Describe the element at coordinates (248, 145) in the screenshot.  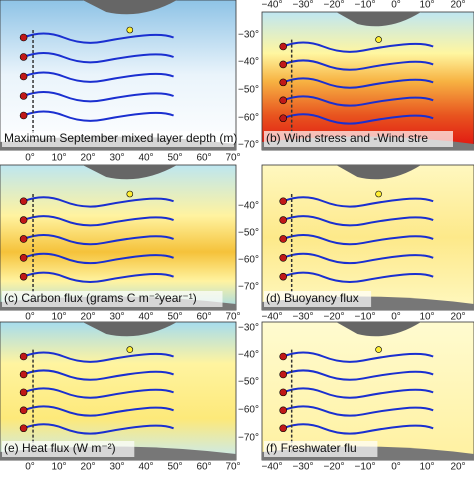
I see `y-tick-label: −70°` at that location.